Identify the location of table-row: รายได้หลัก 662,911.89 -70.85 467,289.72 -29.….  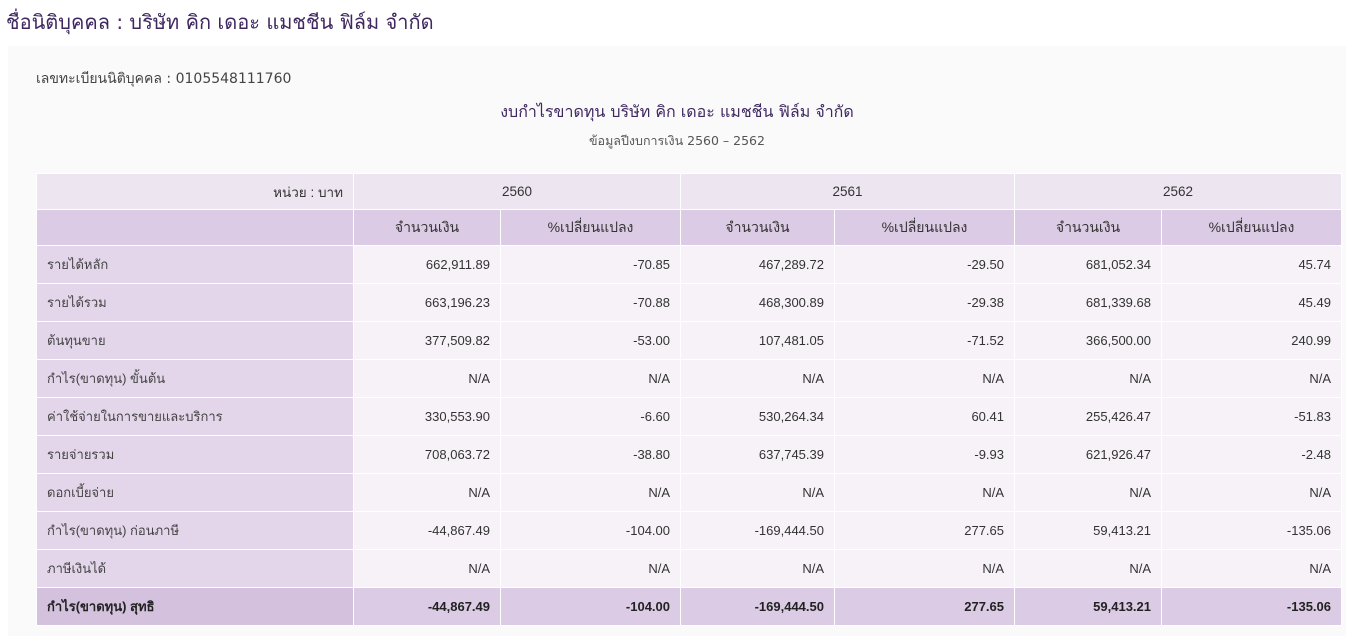
(689, 264).